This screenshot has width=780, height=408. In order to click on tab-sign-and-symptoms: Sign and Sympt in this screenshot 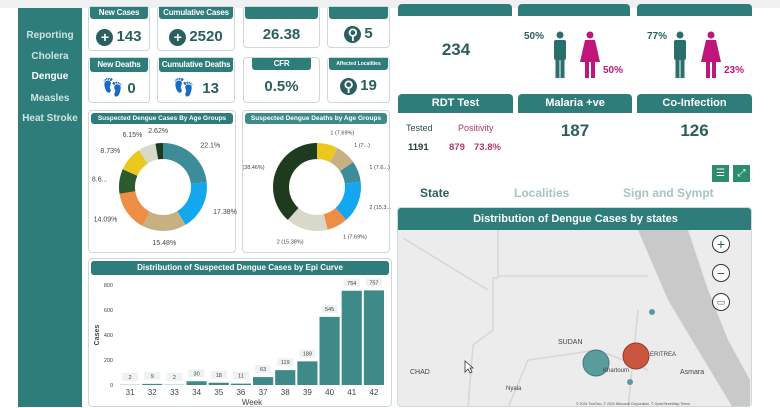, I will do `click(668, 193)`.